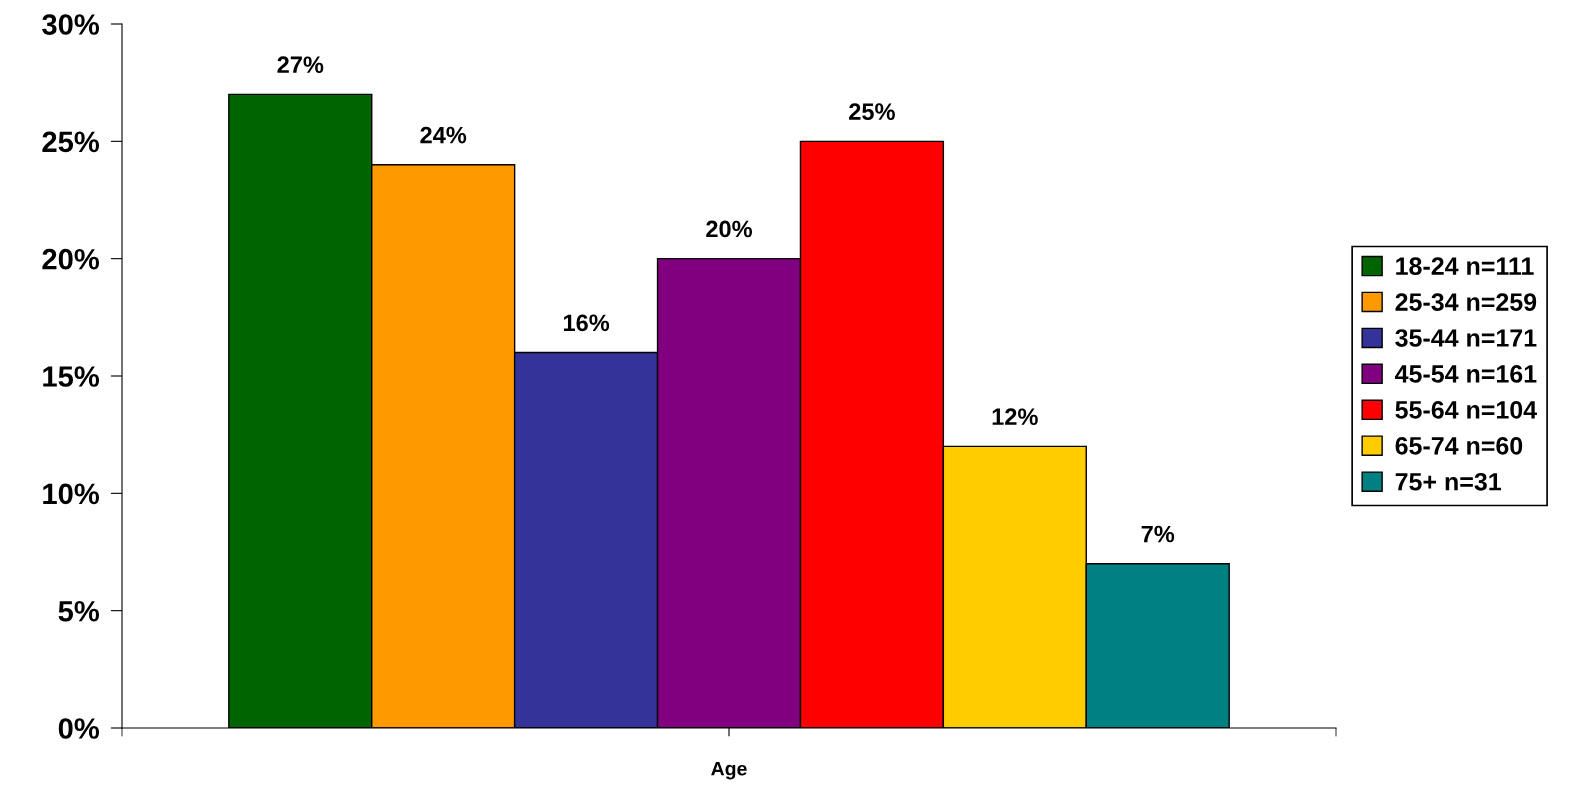 This screenshot has height=786, width=1589. I want to click on y-tick-label: 15%, so click(71, 376).